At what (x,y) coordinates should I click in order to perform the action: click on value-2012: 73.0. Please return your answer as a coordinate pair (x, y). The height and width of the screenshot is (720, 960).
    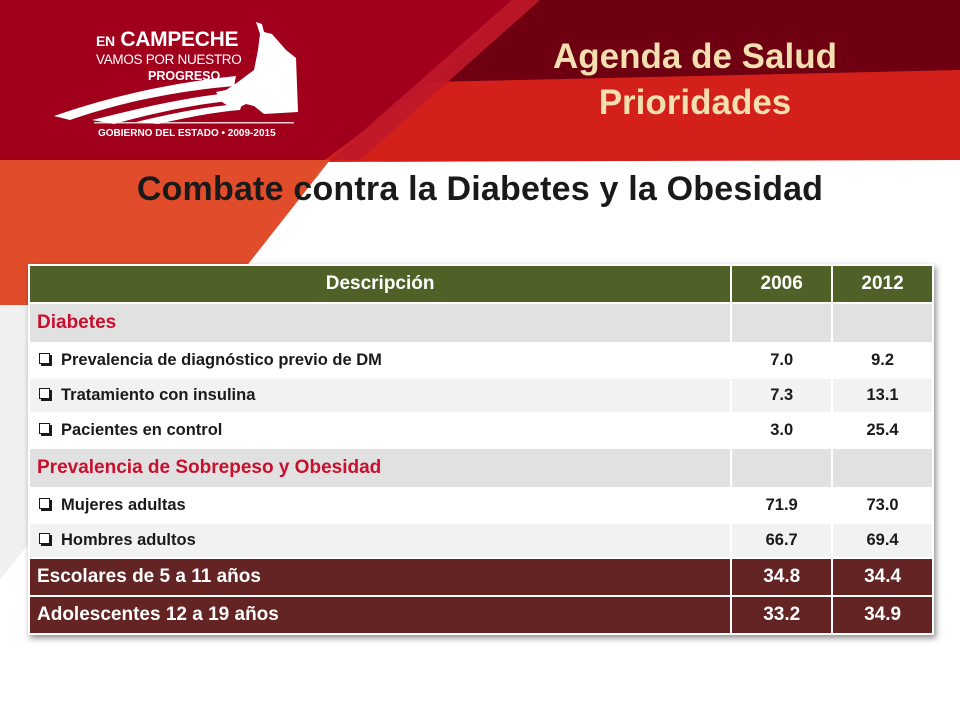
    Looking at the image, I should click on (882, 505).